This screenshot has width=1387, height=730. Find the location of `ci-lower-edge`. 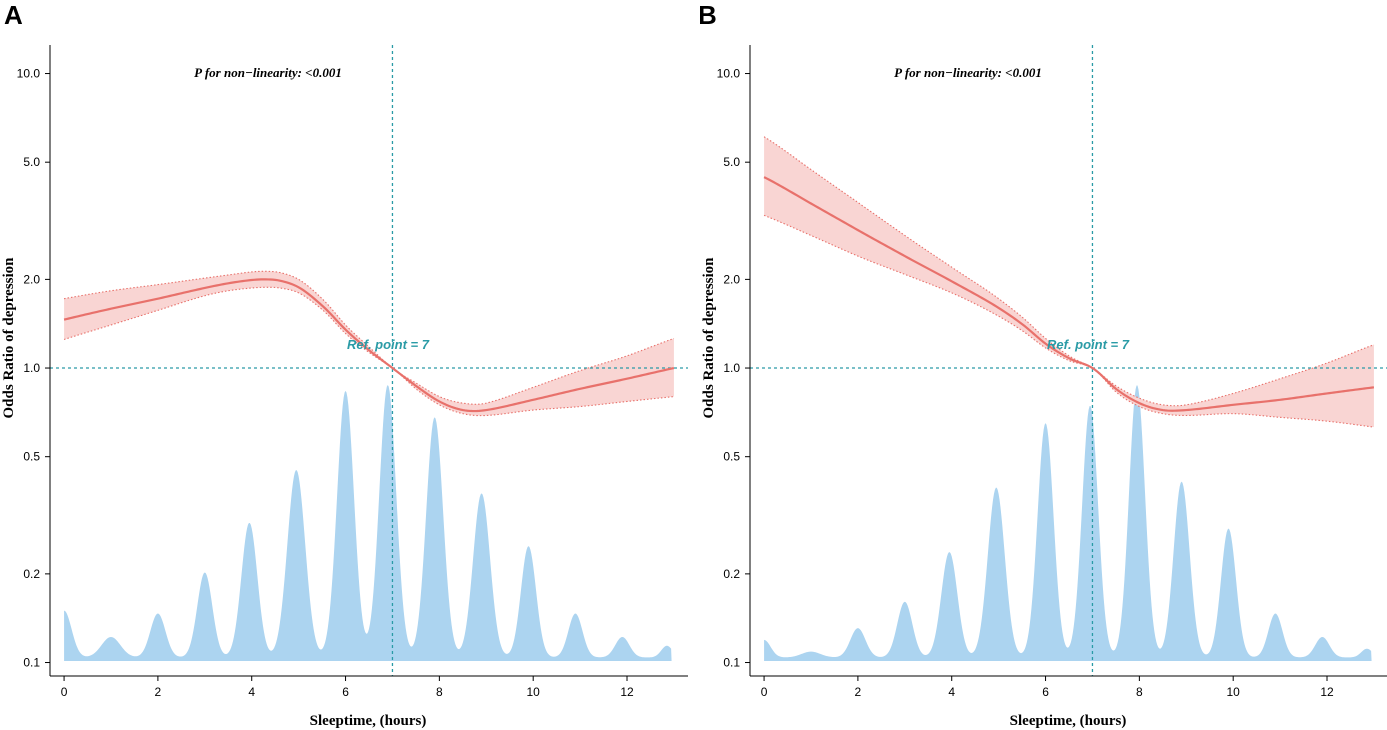

ci-lower-edge is located at coordinates (368, 351).